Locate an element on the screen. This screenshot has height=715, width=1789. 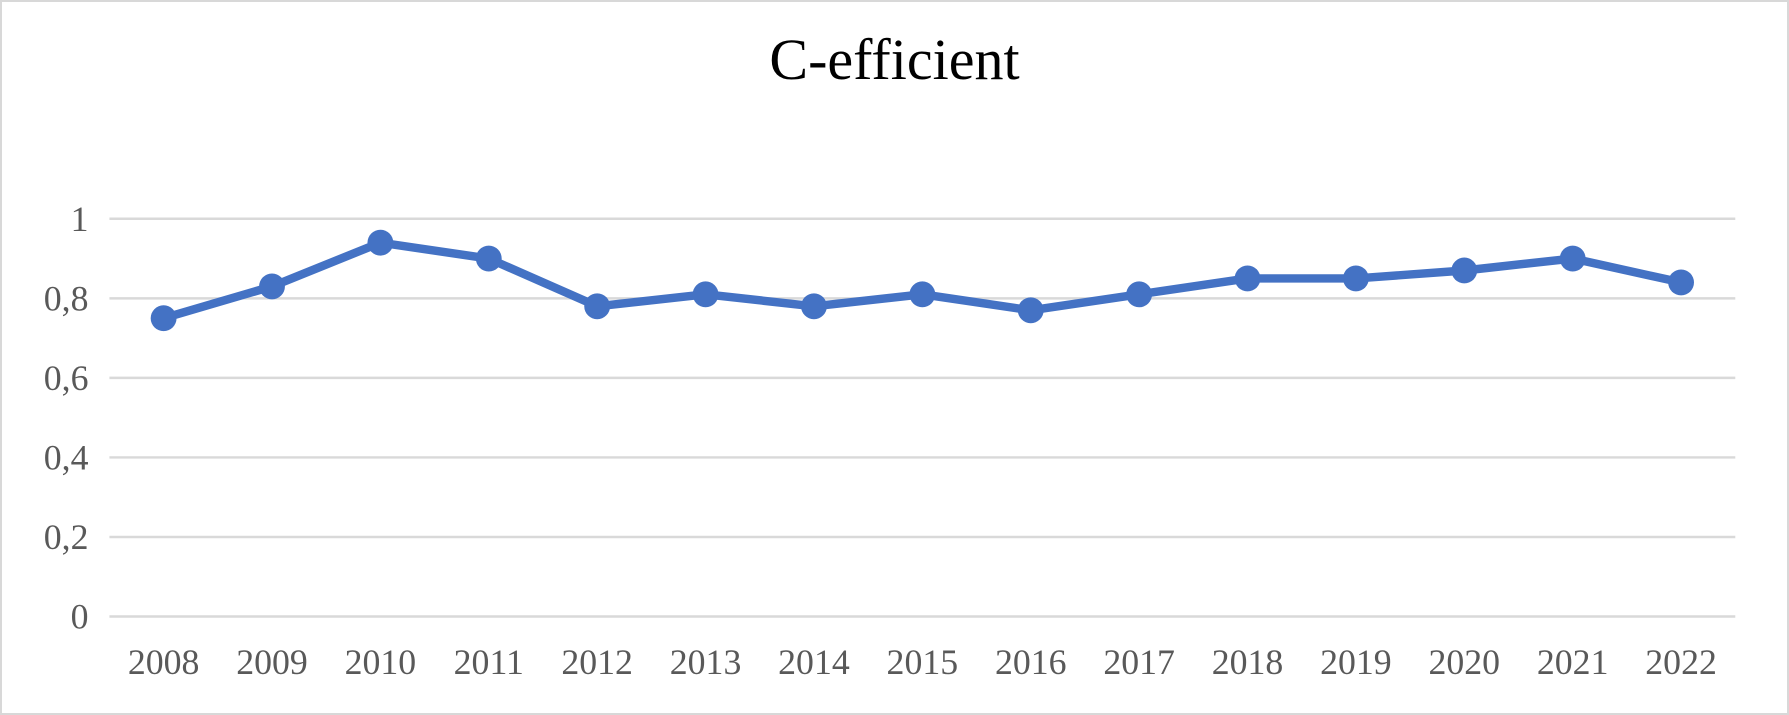
x-tick-label: 2013 is located at coordinates (706, 662).